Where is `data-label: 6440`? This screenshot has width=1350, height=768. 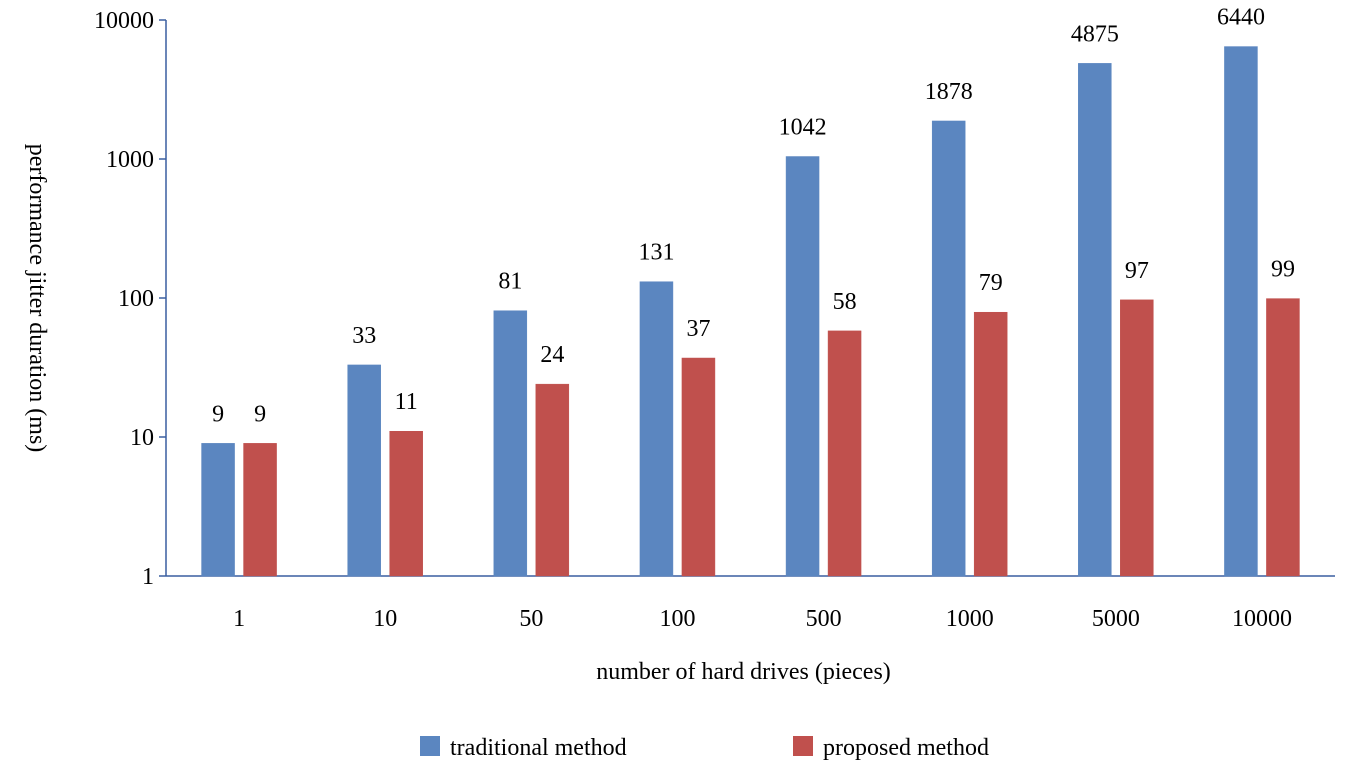 data-label: 6440 is located at coordinates (1241, 18).